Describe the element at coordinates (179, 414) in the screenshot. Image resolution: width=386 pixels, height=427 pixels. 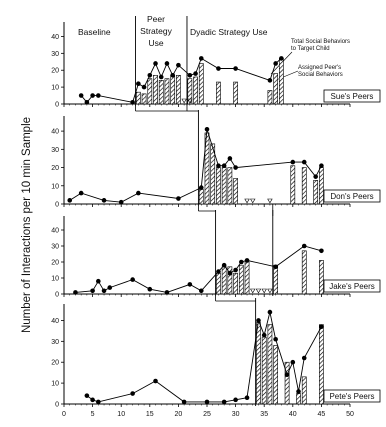
I see `x-tick-label: 20` at that location.